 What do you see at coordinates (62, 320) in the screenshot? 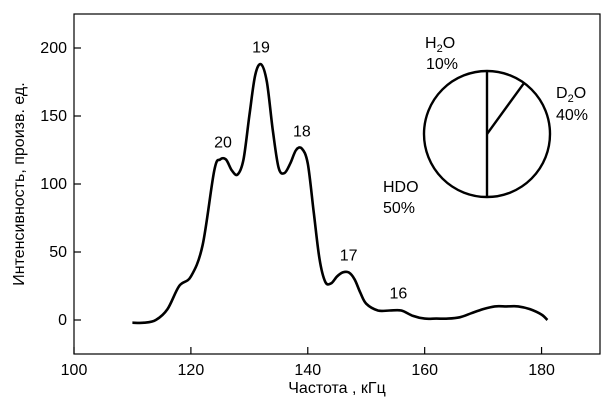
I see `y-tick-label: 0` at bounding box center [62, 320].